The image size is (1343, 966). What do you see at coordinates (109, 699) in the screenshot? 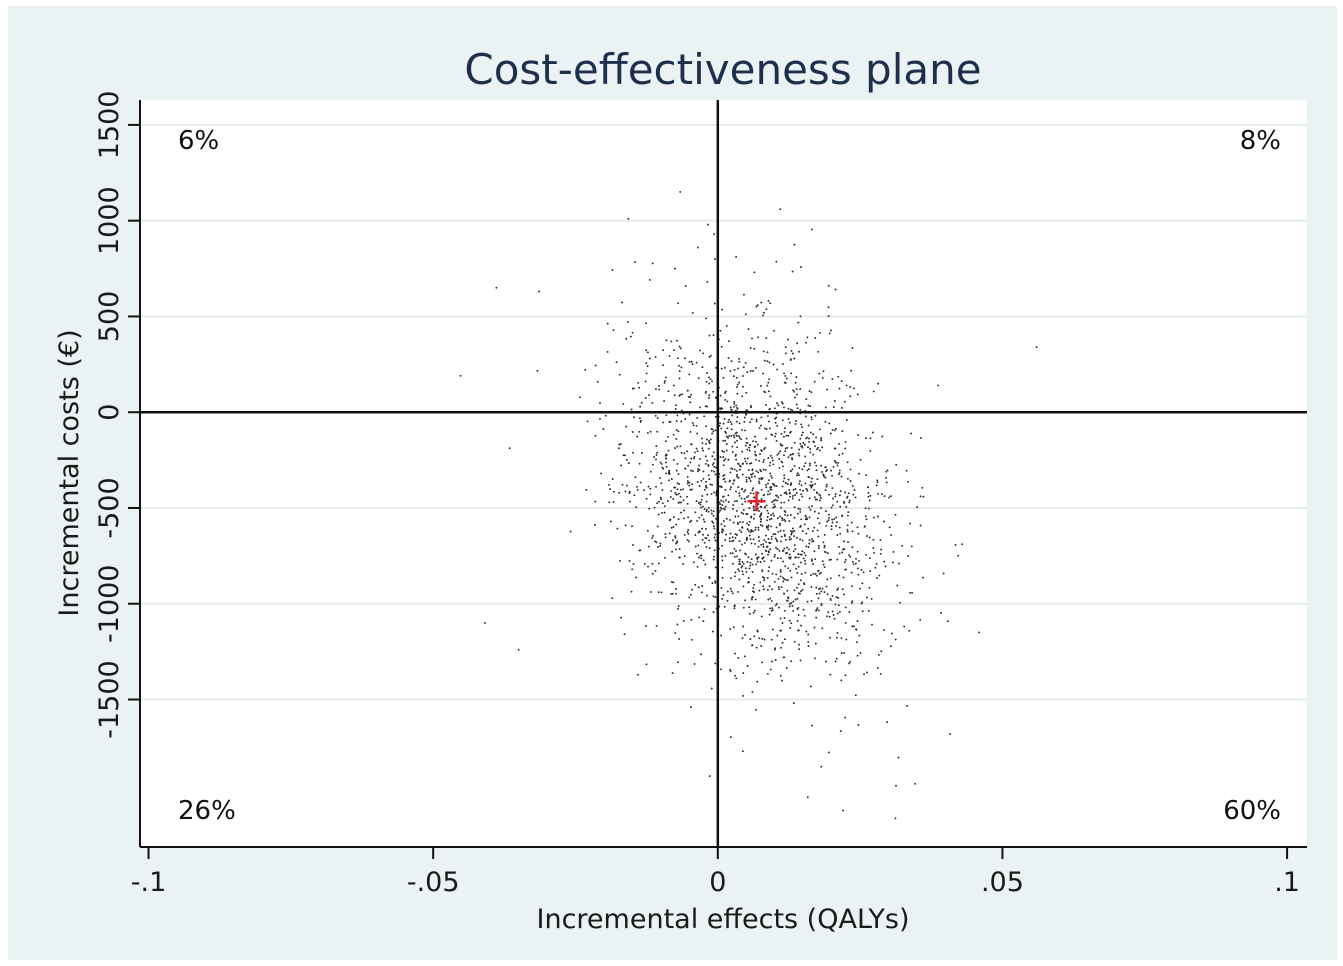
I see `y-tick-label: -1500` at bounding box center [109, 699].